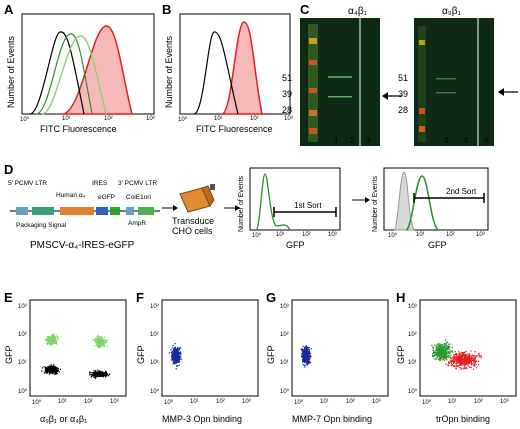 This screenshot has height=429, width=520. I want to click on panel-b-histogram, so click(235, 64).